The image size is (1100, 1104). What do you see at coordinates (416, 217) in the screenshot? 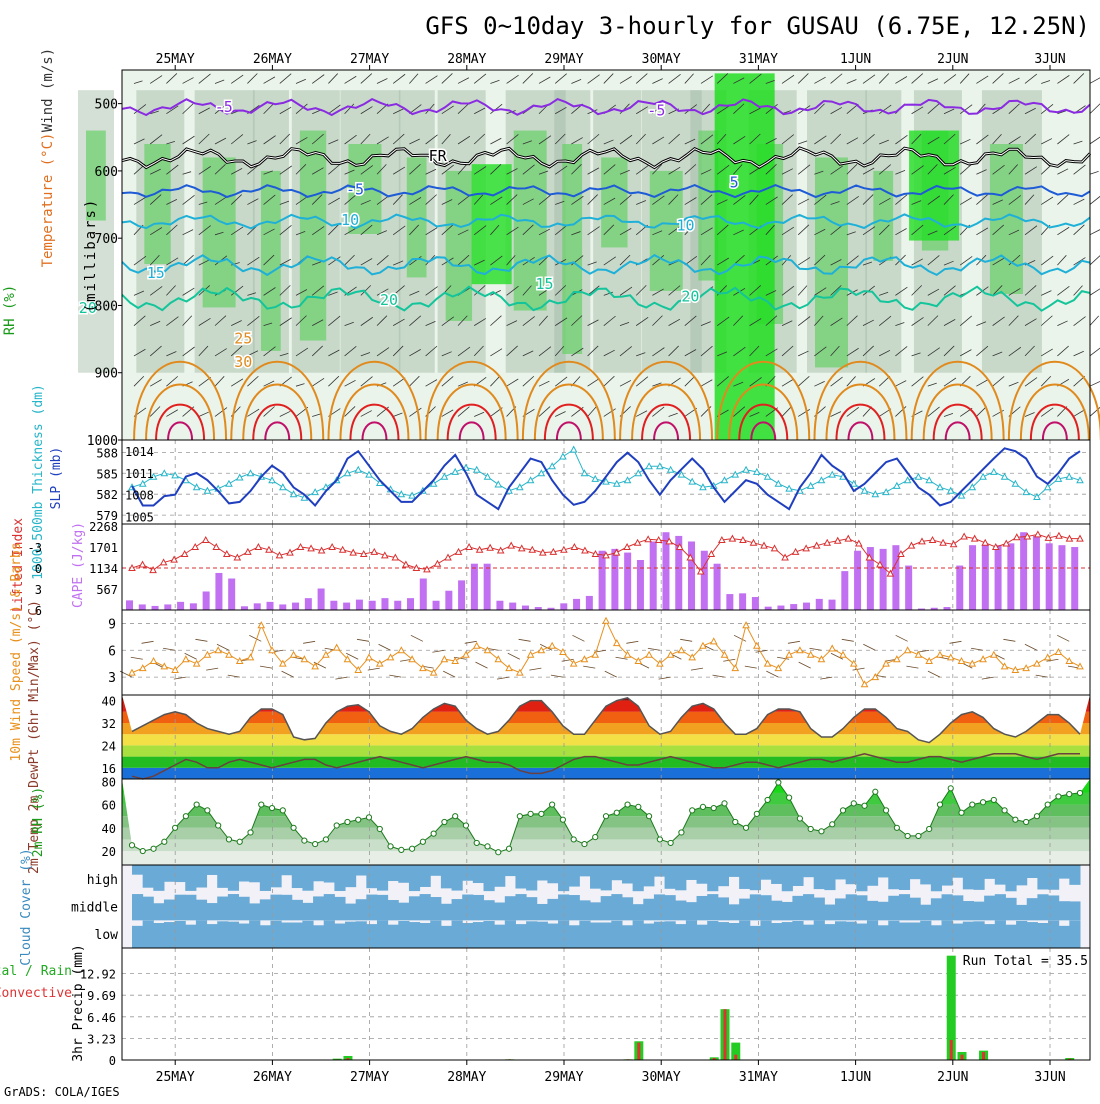
I see `rh-column-green` at bounding box center [416, 217].